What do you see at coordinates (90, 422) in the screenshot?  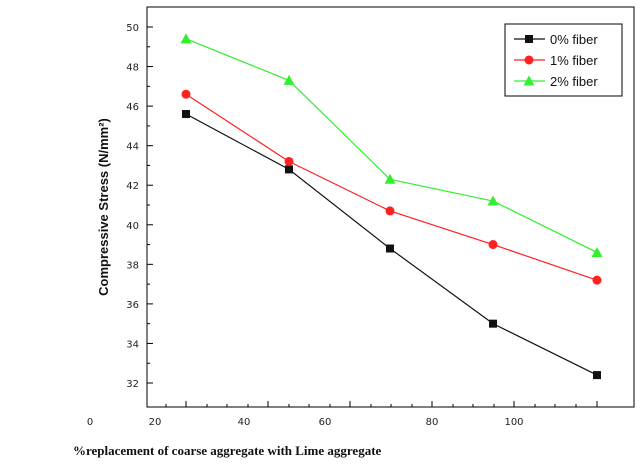 I see `x-tick-label: 0` at bounding box center [90, 422].